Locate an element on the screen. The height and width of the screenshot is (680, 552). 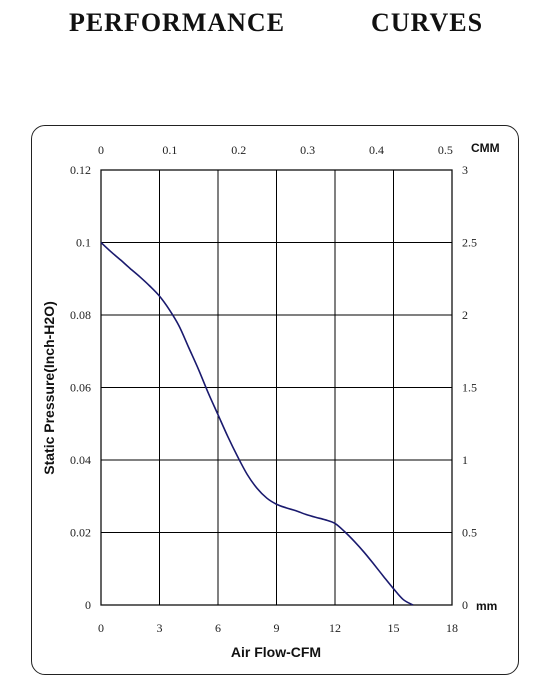
top-tick-label: 0.4 is located at coordinates (376, 150).